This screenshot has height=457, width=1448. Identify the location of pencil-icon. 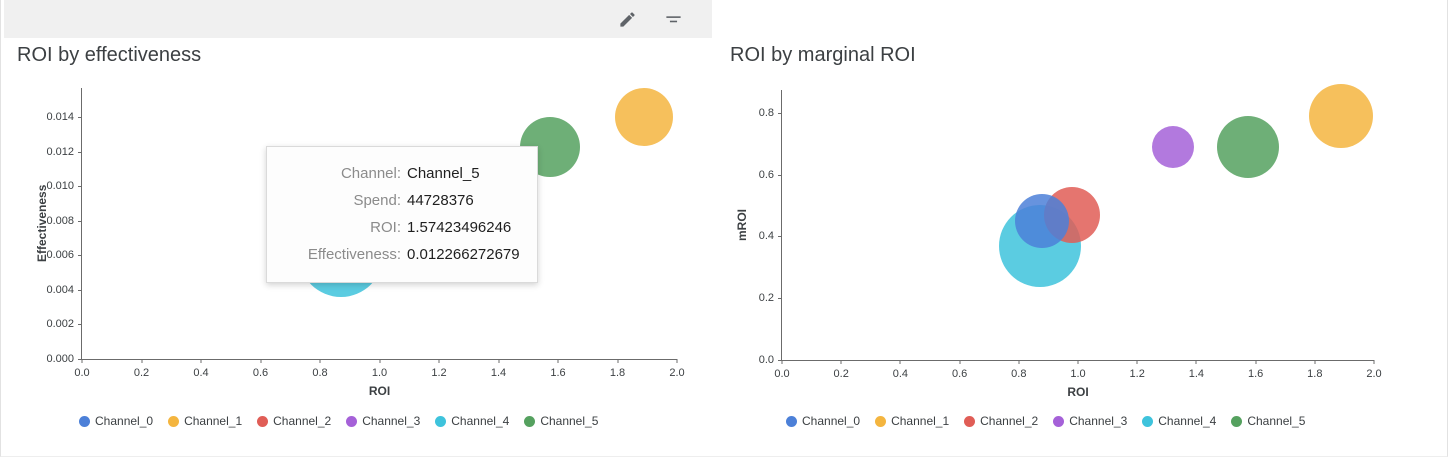
(627, 19).